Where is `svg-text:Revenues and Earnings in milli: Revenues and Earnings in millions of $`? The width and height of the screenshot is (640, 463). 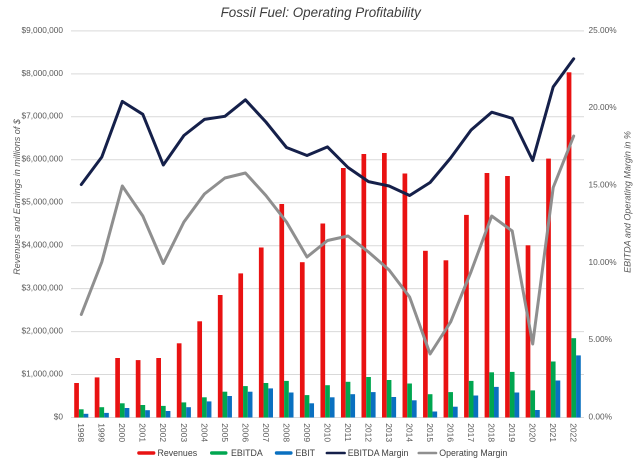 svg-text:Revenues and Earnings in milli: Revenues and Earnings in millions of $ is located at coordinates (17, 196).